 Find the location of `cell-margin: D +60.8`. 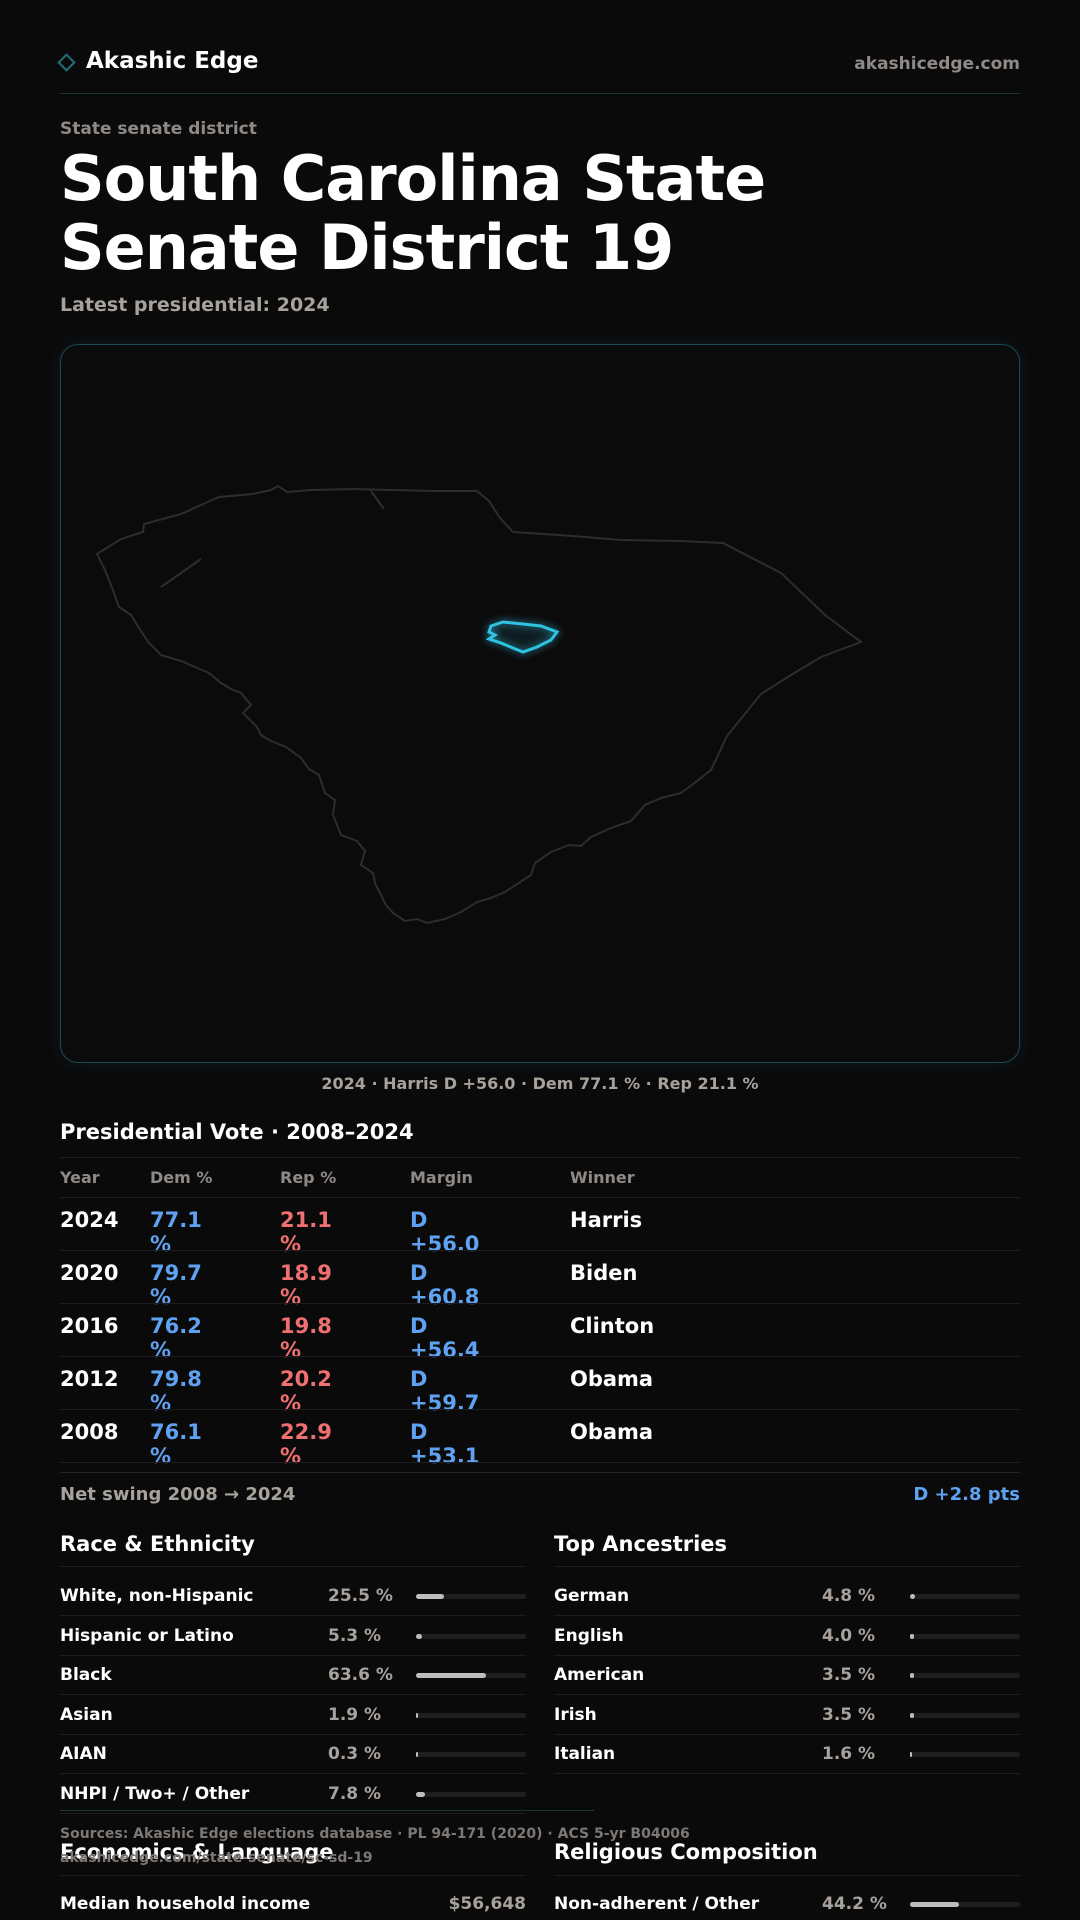

cell-margin: D +60.8 is located at coordinates (445, 1285).